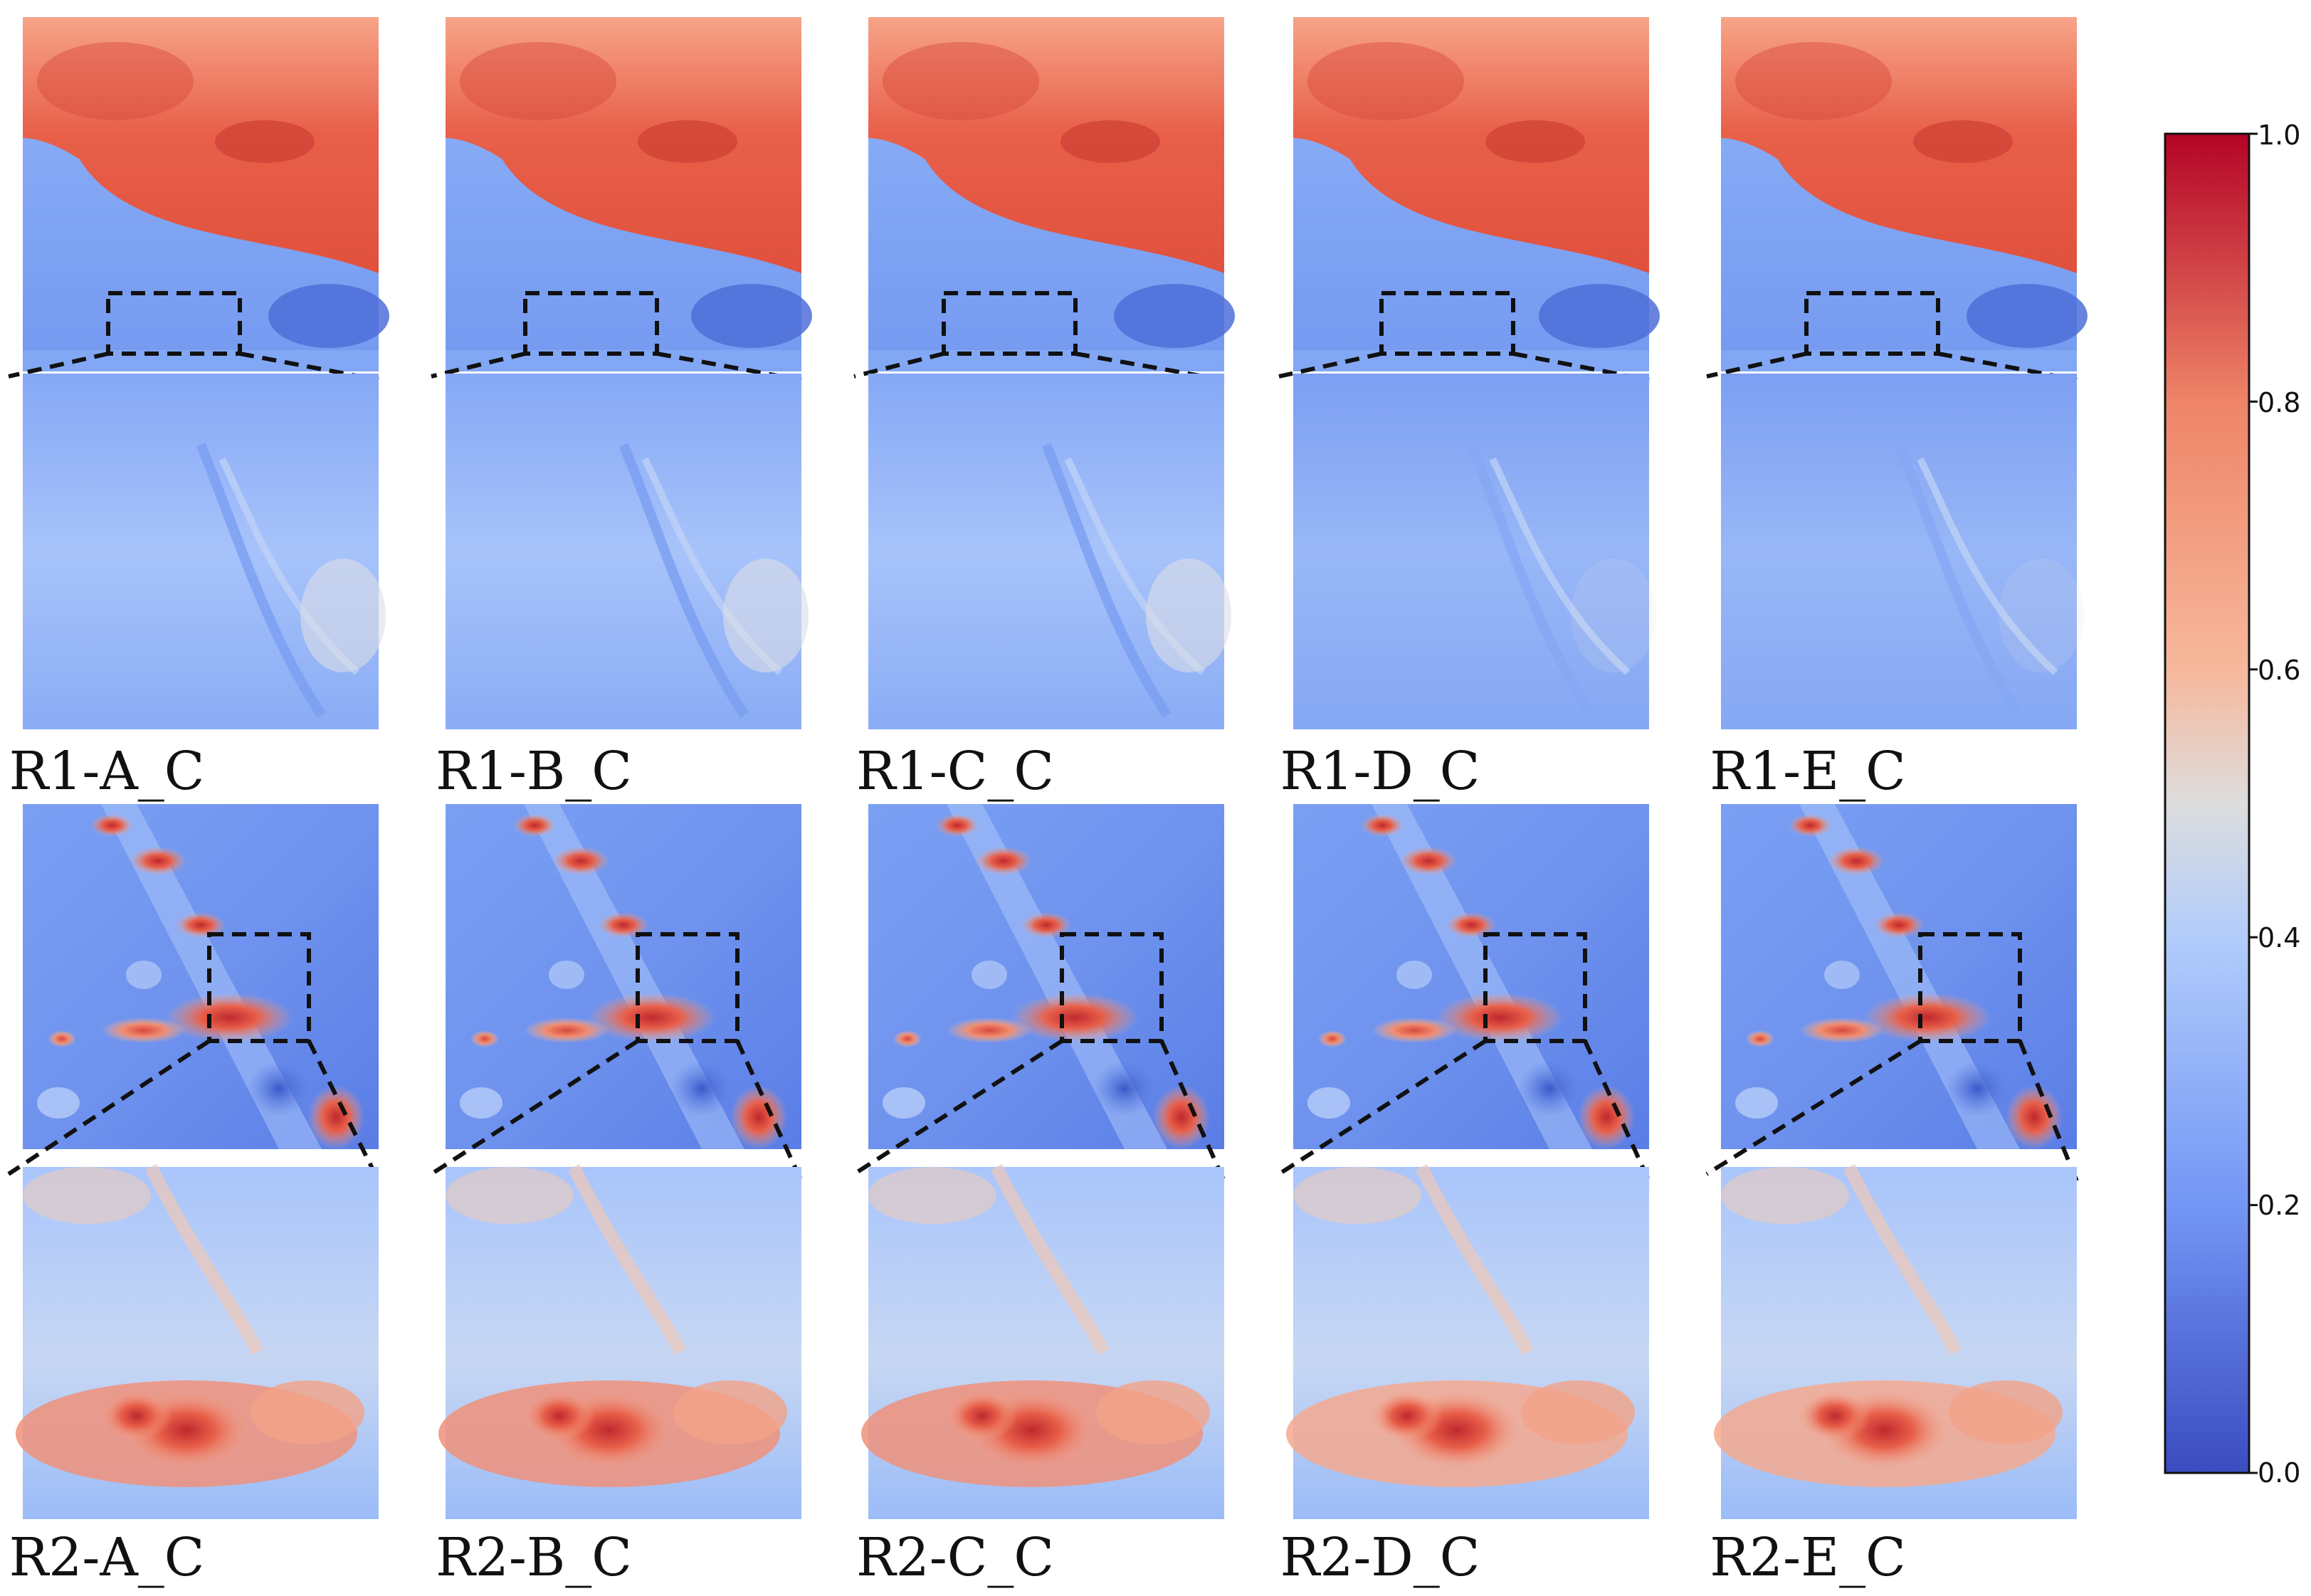  What do you see at coordinates (1380, 772) in the screenshot?
I see `panel-label-r1-d: R1-D_C` at bounding box center [1380, 772].